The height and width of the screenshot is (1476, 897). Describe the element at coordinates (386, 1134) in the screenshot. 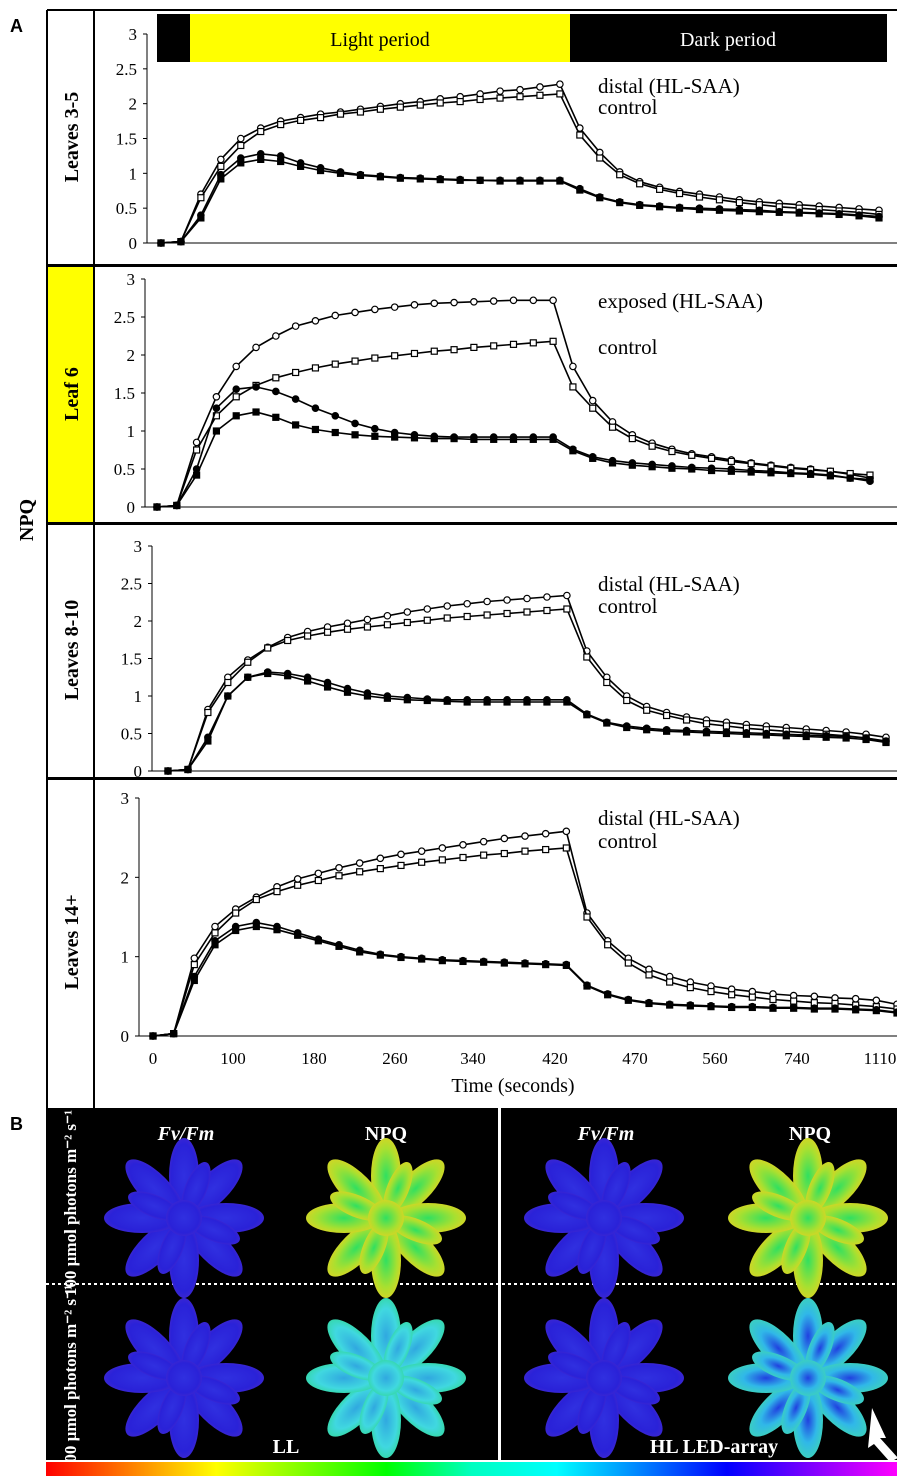

I see `col-header-npq-ll: NPQ` at that location.